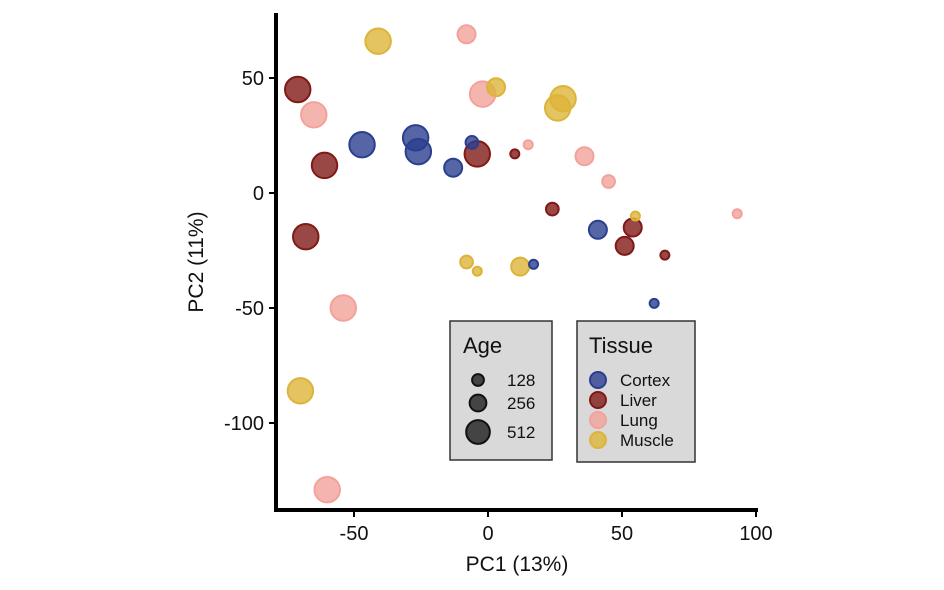 The width and height of the screenshot is (944, 590). What do you see at coordinates (638, 400) in the screenshot?
I see `tissue-legend-label: Liver` at bounding box center [638, 400].